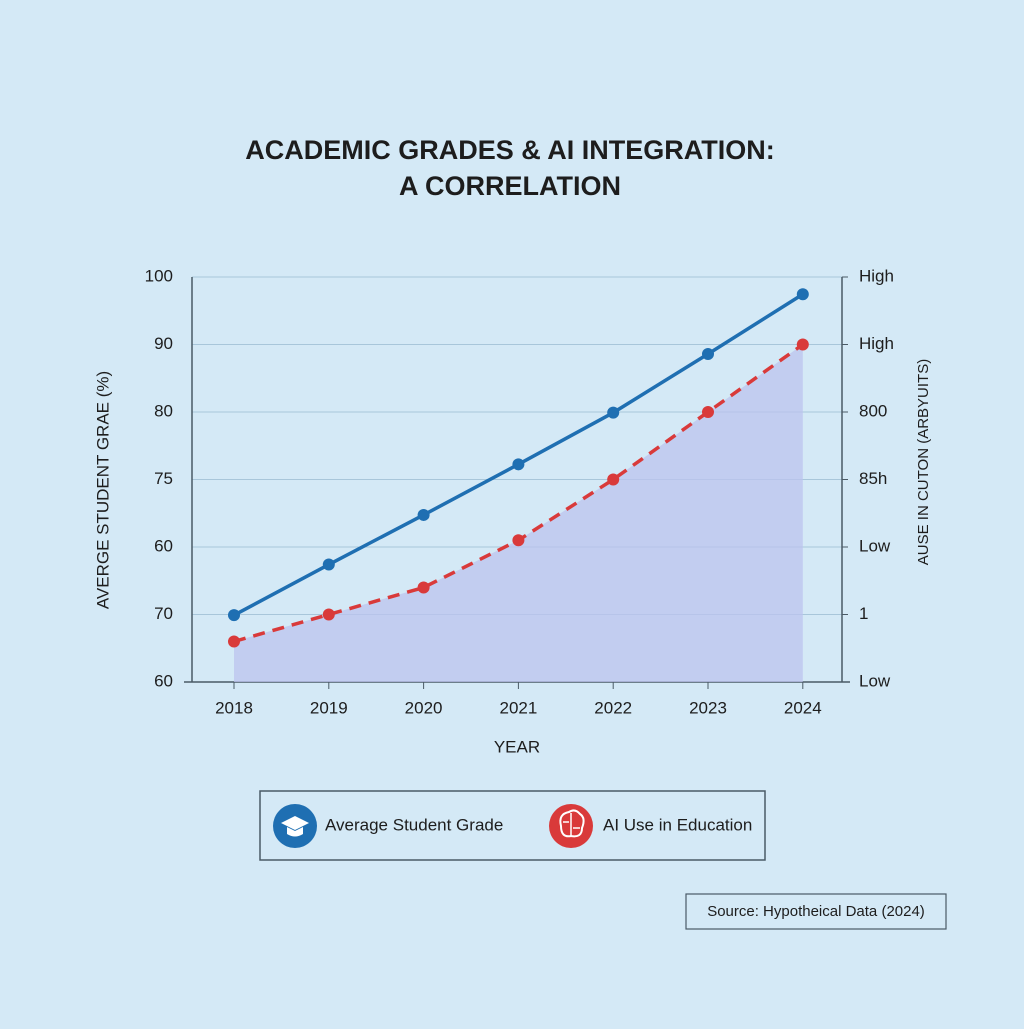 The width and height of the screenshot is (1024, 1029). I want to click on y-tick-label: 90, so click(163, 343).